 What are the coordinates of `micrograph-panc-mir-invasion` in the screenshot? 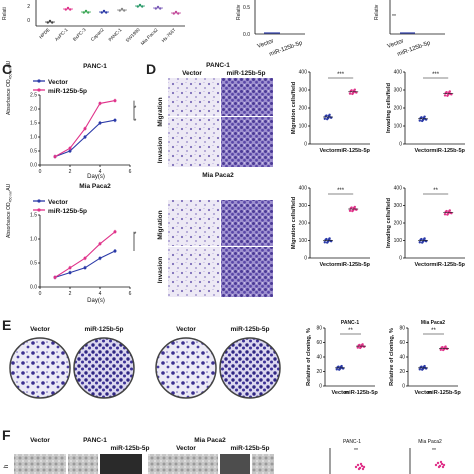 It's located at (247, 142).